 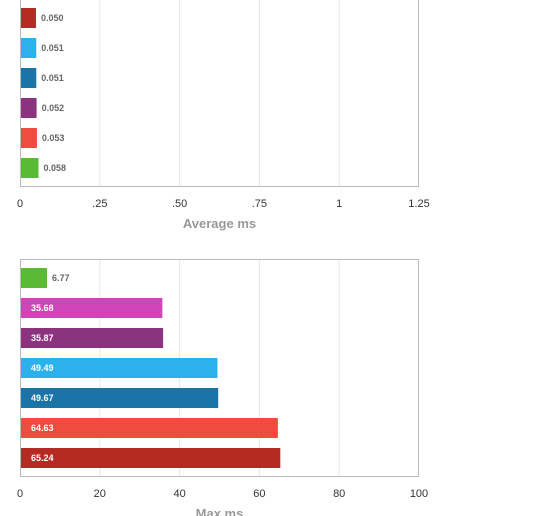 What do you see at coordinates (419, 494) in the screenshot?
I see `x-tick-label: 100` at bounding box center [419, 494].